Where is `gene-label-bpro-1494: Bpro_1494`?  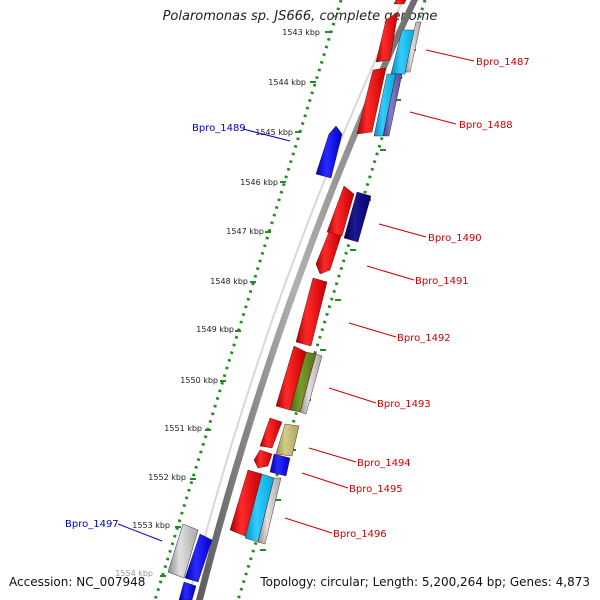
gene-label-bpro-1494: Bpro_1494 is located at coordinates (384, 463).